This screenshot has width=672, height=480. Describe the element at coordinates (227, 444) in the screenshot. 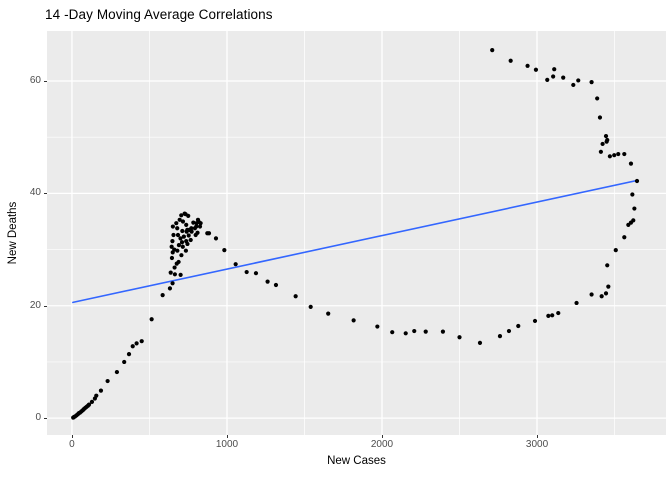

I see `x-tick-label: 1000` at that location.